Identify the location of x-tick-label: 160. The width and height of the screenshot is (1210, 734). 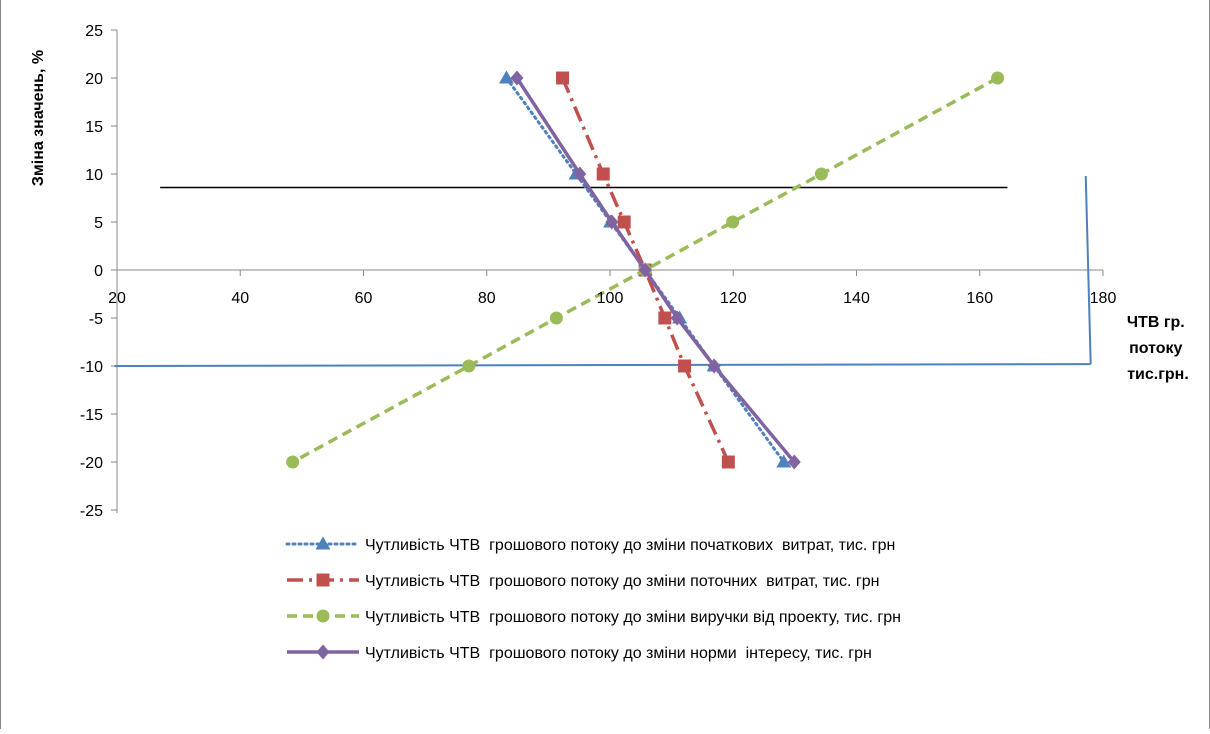
(979, 298).